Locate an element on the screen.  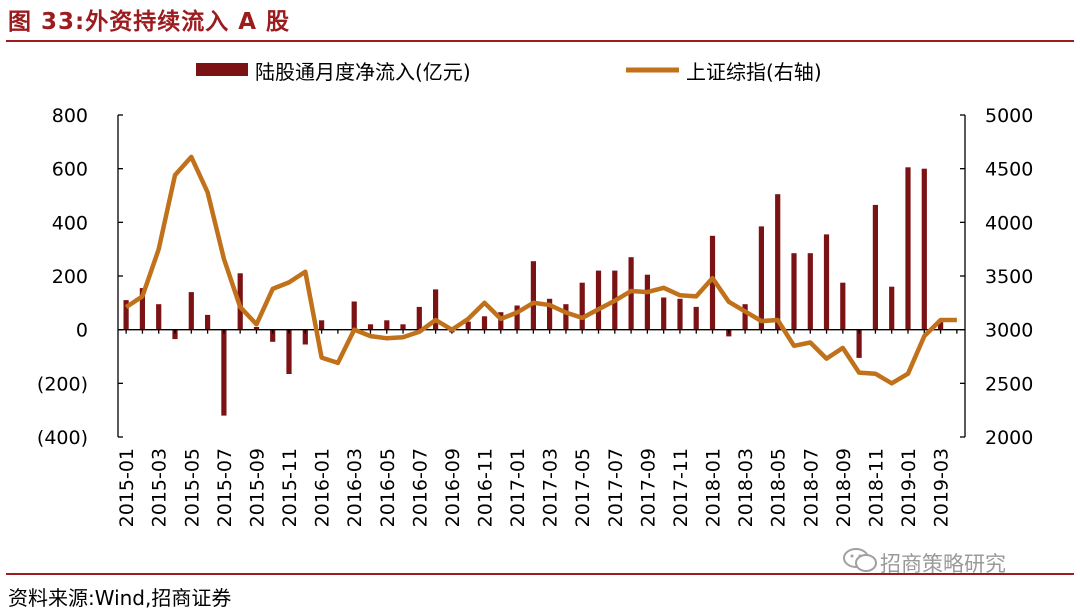
left-tick-label: 800 is located at coordinates (70, 116).